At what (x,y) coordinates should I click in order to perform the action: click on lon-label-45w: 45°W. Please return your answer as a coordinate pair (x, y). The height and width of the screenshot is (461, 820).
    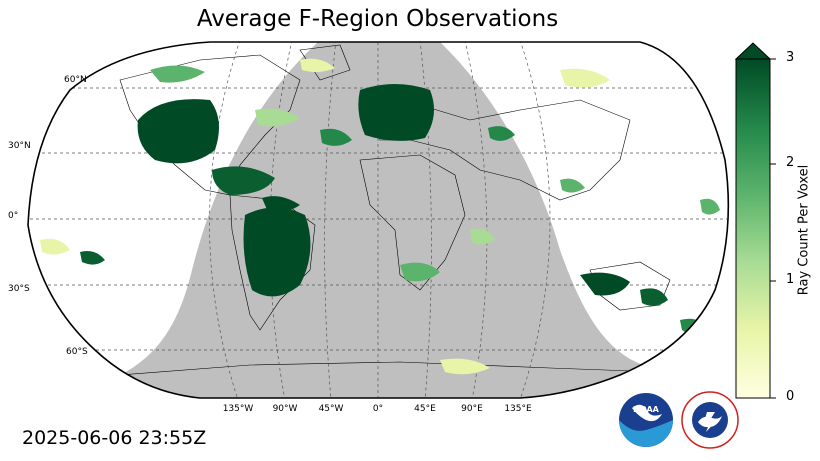
    Looking at the image, I should click on (331, 409).